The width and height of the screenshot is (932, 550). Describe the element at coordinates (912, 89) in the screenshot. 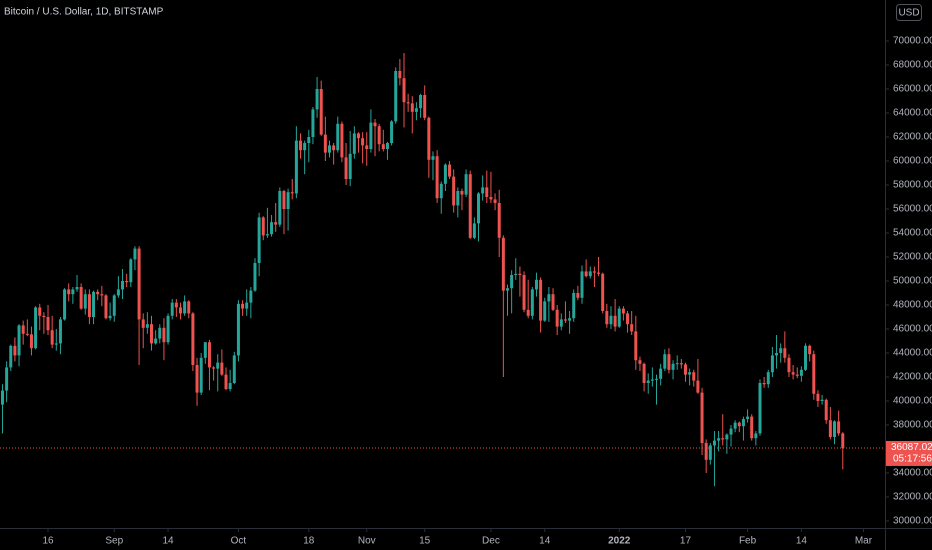

I see `y-tick-label: 66000.00` at that location.